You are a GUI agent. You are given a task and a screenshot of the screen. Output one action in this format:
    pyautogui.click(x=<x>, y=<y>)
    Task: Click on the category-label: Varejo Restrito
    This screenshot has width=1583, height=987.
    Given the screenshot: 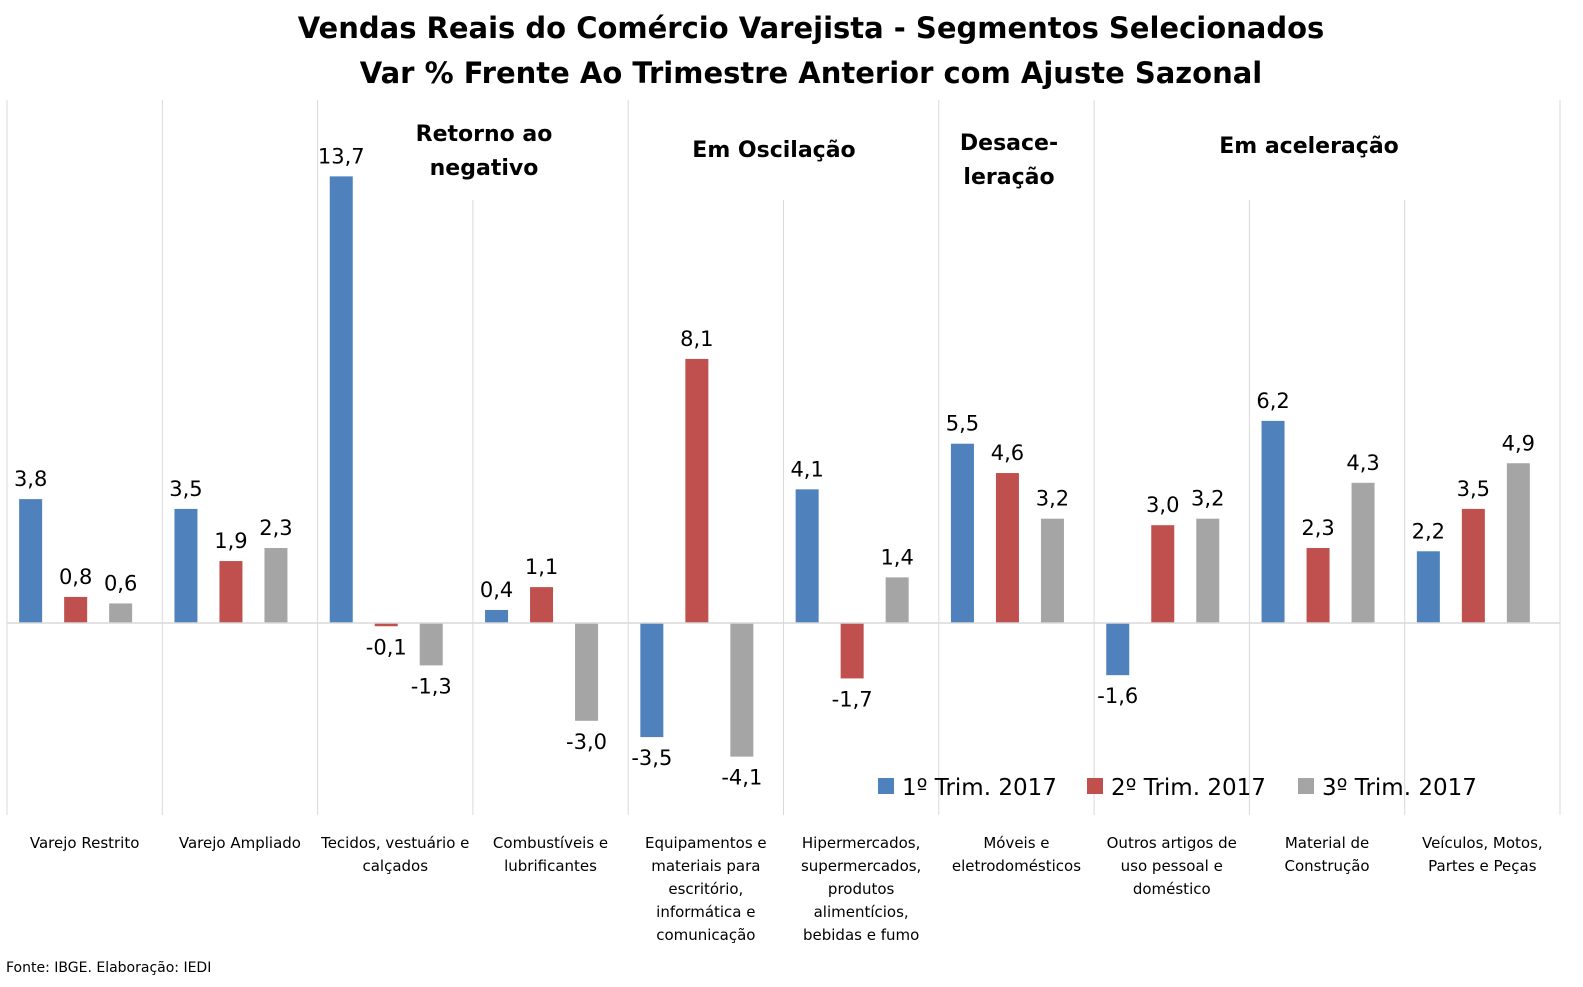 What is the action you would take?
    pyautogui.click(x=85, y=843)
    